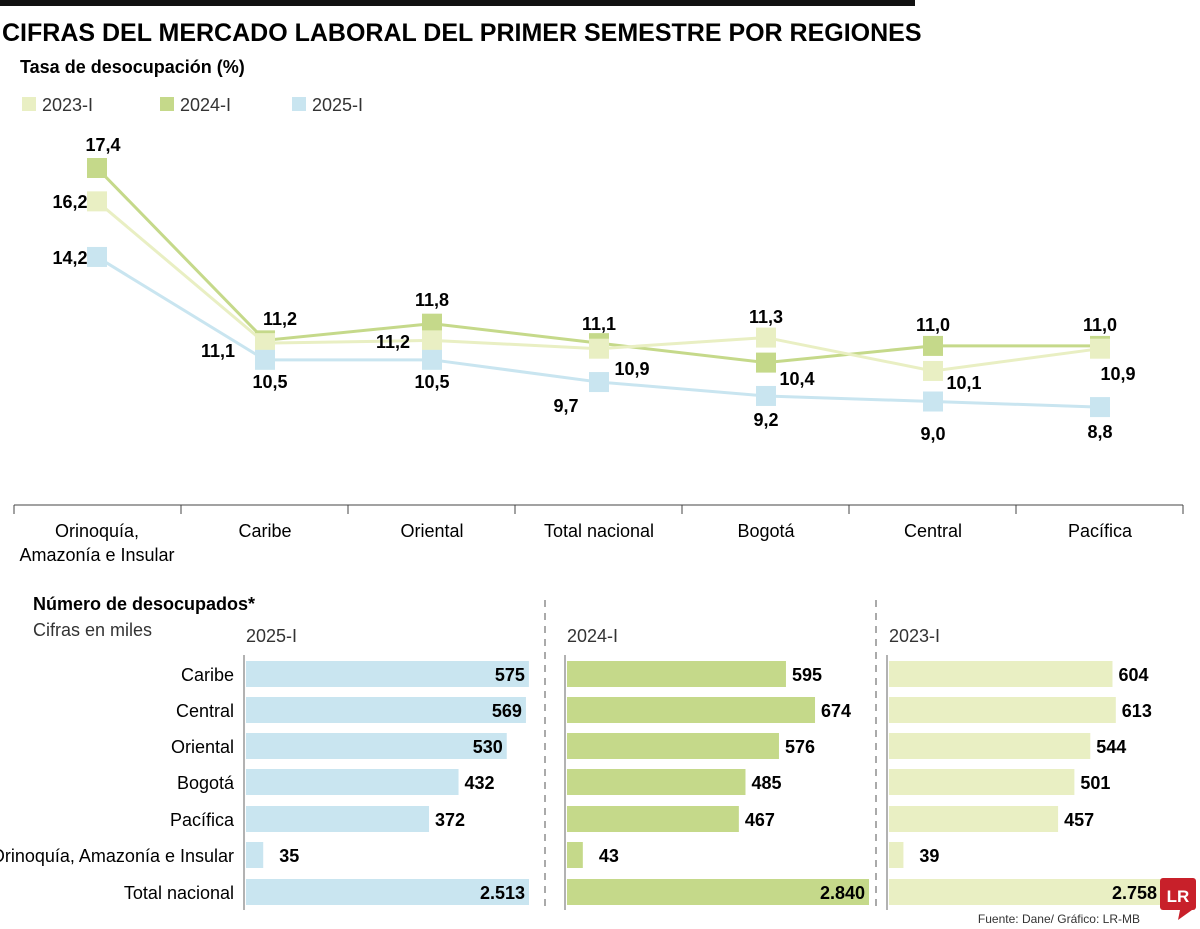 The width and height of the screenshot is (1200, 929). I want to click on bar-value-label-2025-I: 372, so click(450, 820).